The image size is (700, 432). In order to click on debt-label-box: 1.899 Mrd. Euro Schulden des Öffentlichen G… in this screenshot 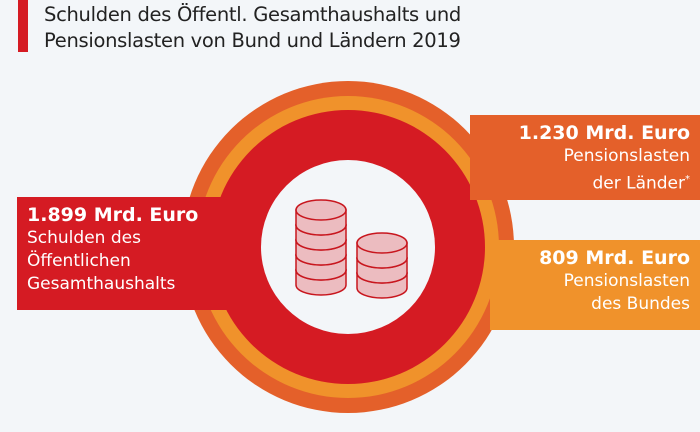, I will do `click(122, 253)`.